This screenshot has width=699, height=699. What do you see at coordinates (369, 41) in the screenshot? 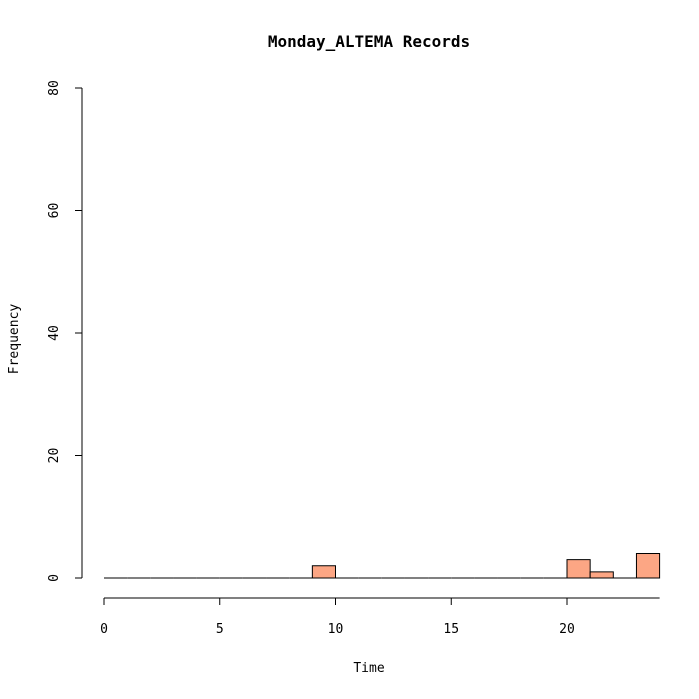
I see `chart-title: Monday_ALTEMA Records` at bounding box center [369, 41].